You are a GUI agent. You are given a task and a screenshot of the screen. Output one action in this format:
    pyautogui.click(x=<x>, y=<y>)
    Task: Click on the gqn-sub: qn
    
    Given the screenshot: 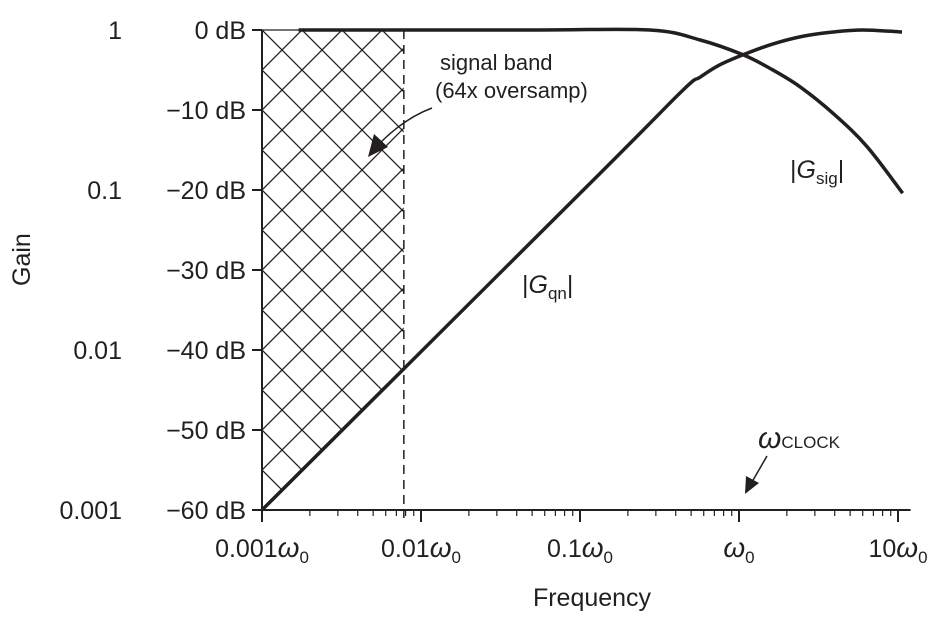 What is the action you would take?
    pyautogui.click(x=557, y=293)
    